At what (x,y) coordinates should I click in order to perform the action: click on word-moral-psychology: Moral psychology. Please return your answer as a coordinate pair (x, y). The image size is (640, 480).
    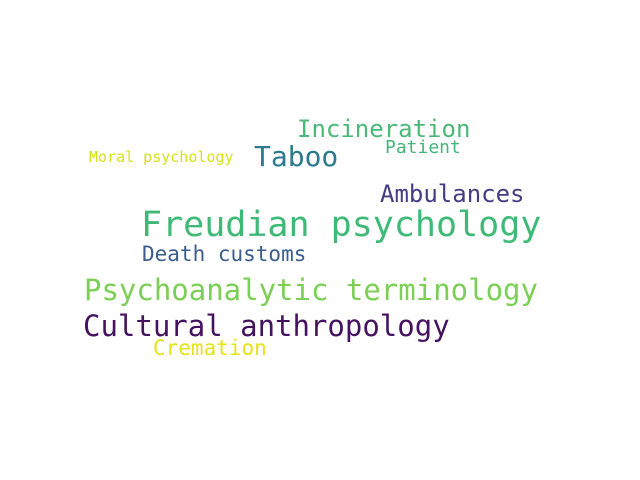
    Looking at the image, I should click on (161, 157).